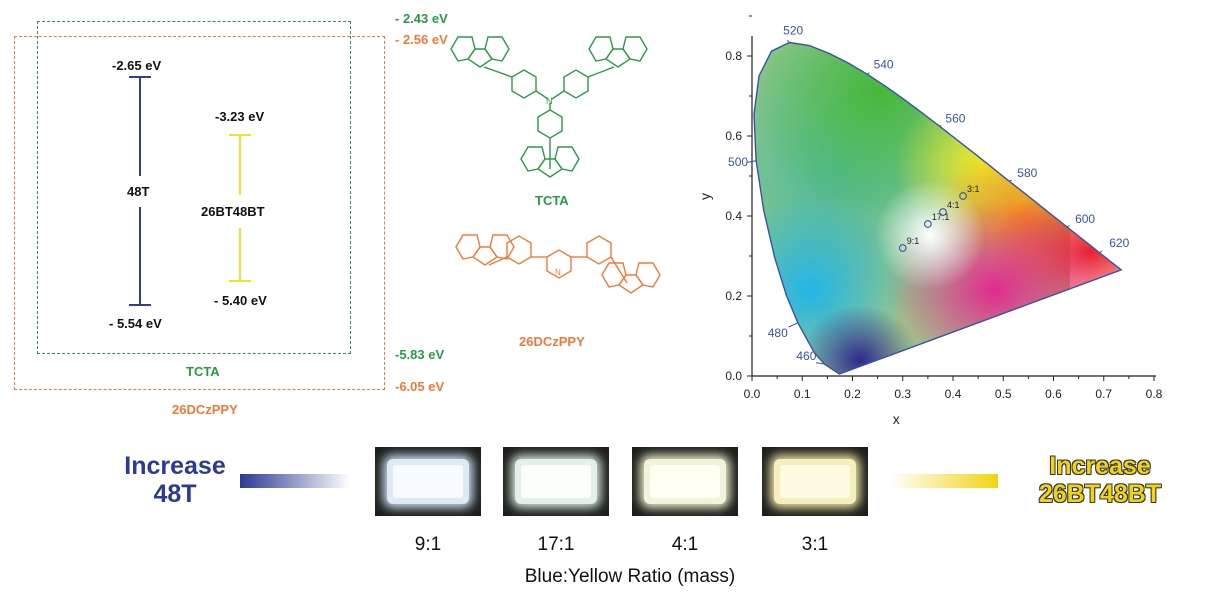 The width and height of the screenshot is (1212, 593). What do you see at coordinates (685, 544) in the screenshot?
I see `ratio-label-4-1: 4:1` at bounding box center [685, 544].